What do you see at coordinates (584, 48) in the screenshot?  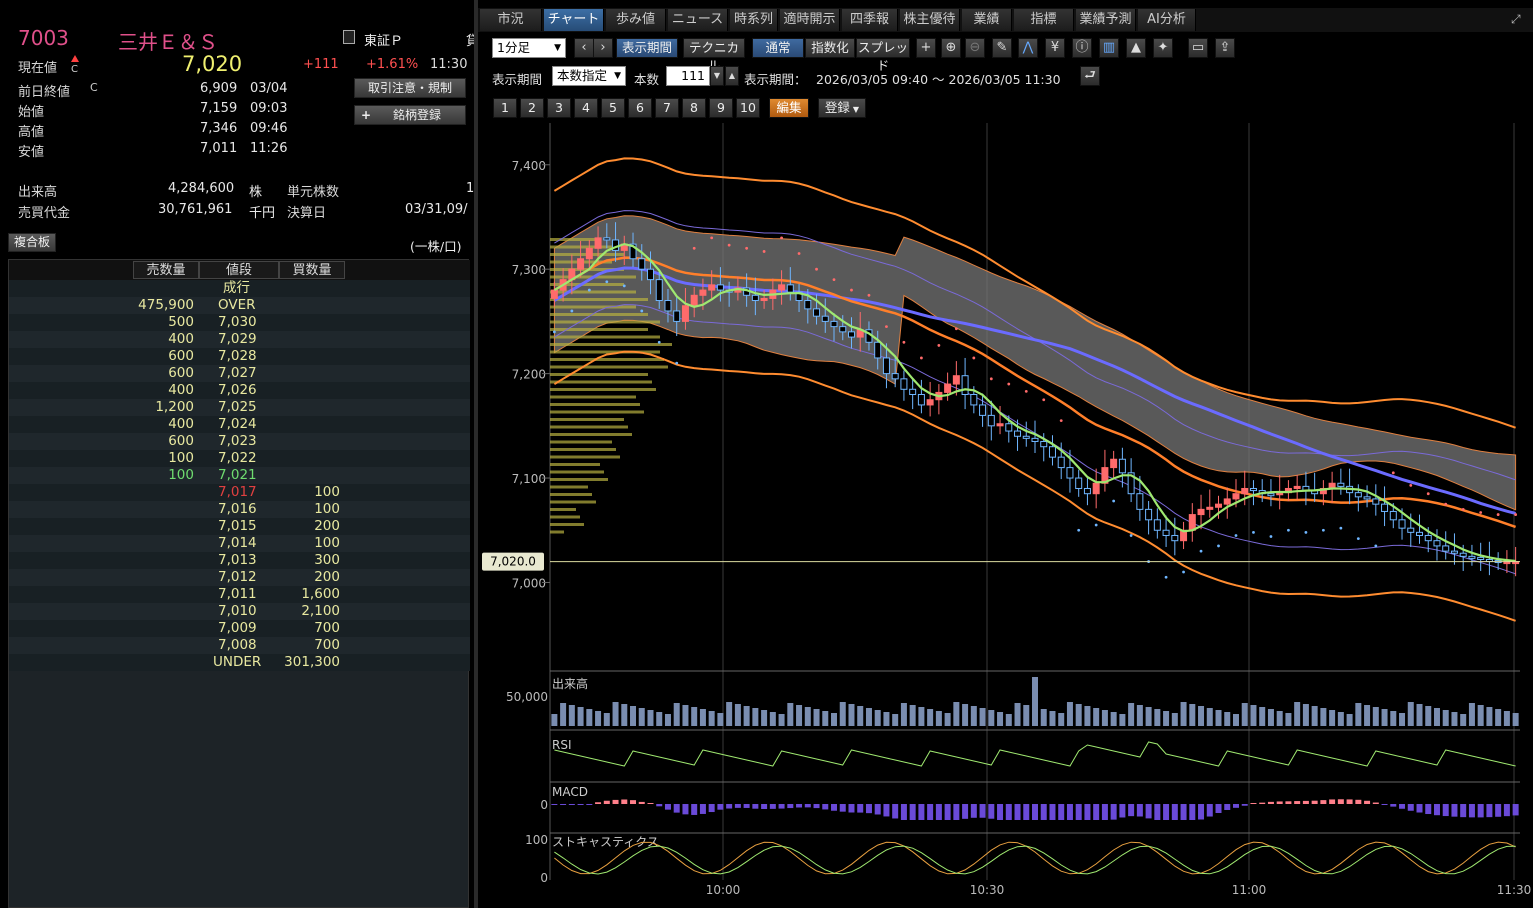 I see `chevron-left-icon: ‹` at bounding box center [584, 48].